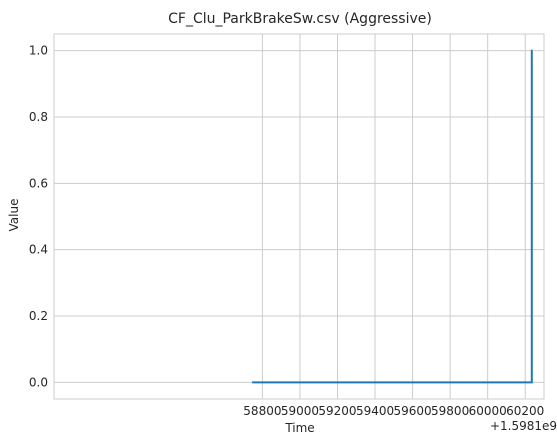  I want to click on x-axis-label: Time, so click(299, 428).